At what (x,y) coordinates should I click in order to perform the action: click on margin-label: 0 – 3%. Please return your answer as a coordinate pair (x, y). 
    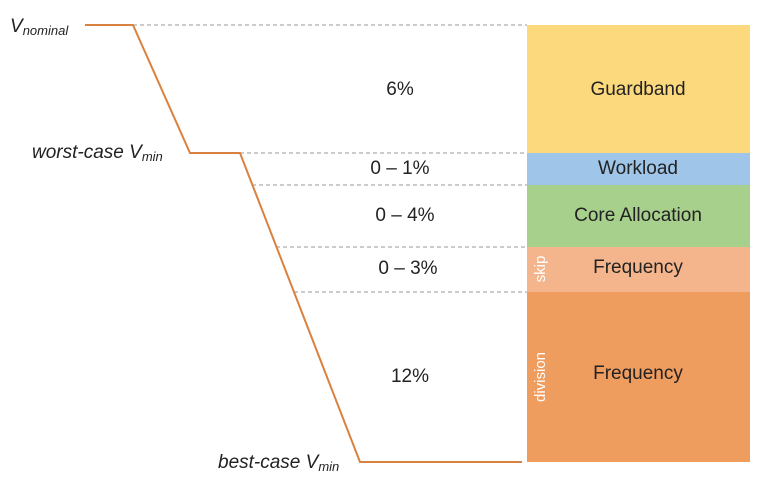
    Looking at the image, I should click on (407, 268).